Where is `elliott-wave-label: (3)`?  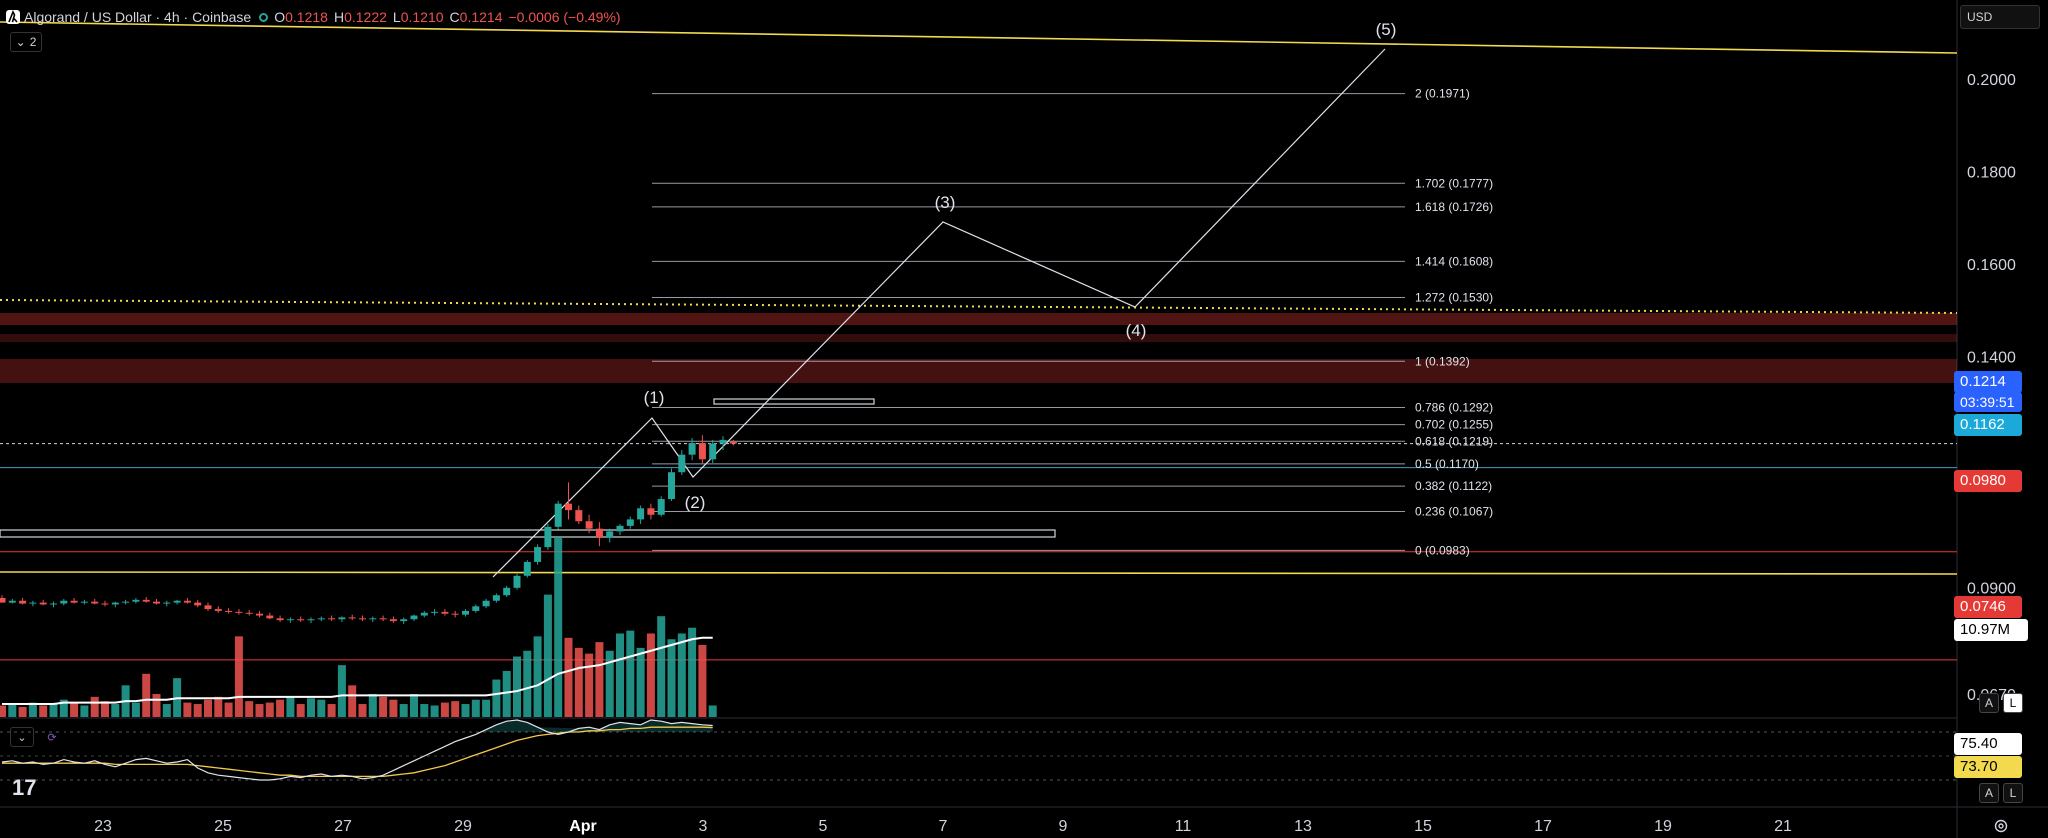
elliott-wave-label: (3) is located at coordinates (945, 202).